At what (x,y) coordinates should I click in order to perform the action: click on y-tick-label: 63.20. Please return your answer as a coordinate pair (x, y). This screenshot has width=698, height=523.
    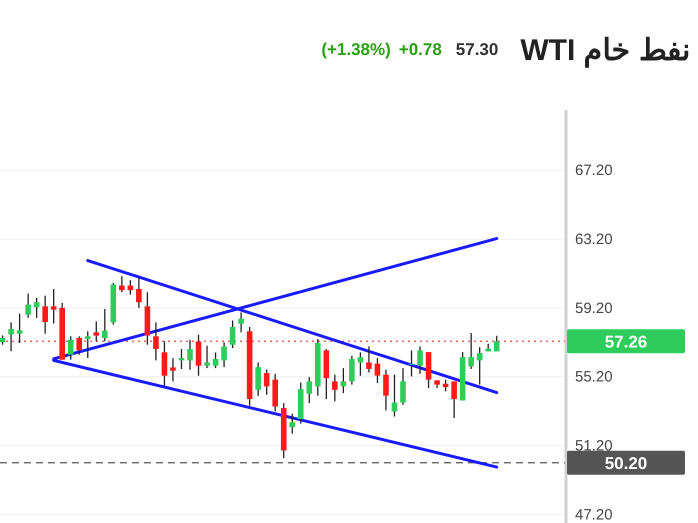
    Looking at the image, I should click on (594, 239).